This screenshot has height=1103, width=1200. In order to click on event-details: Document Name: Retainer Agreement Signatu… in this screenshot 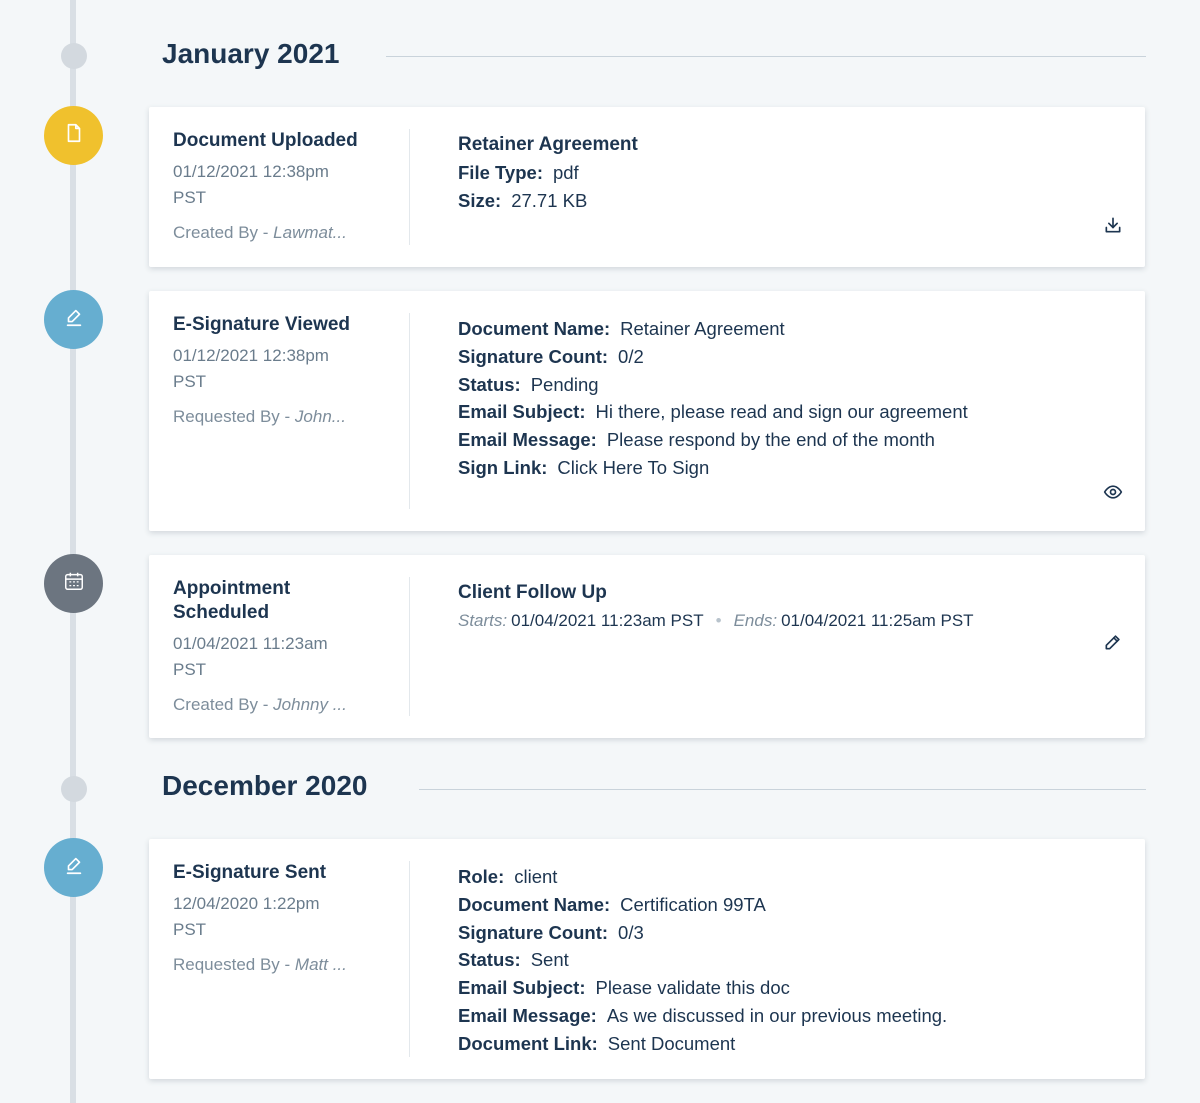, I will do `click(771, 398)`.